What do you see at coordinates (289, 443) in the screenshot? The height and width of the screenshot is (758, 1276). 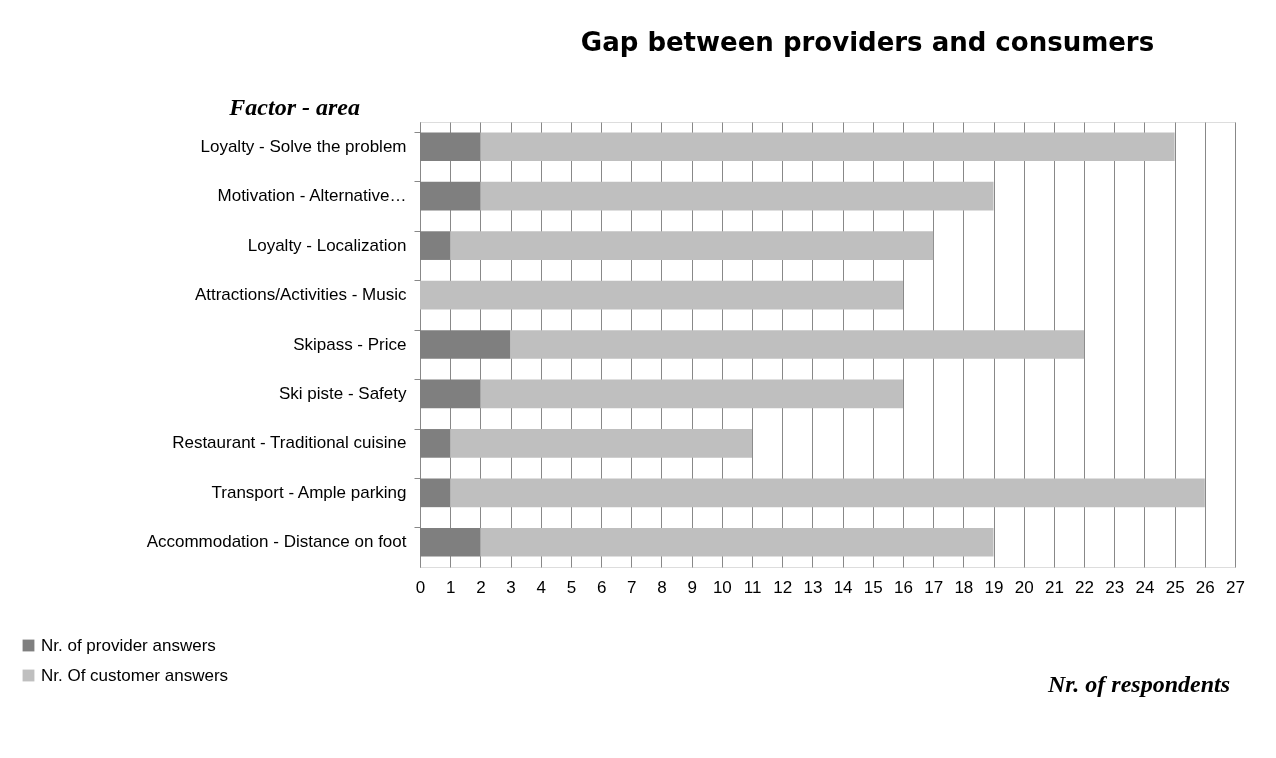 I see `y-tick-label: Restaurant - Traditional cuisine` at bounding box center [289, 443].